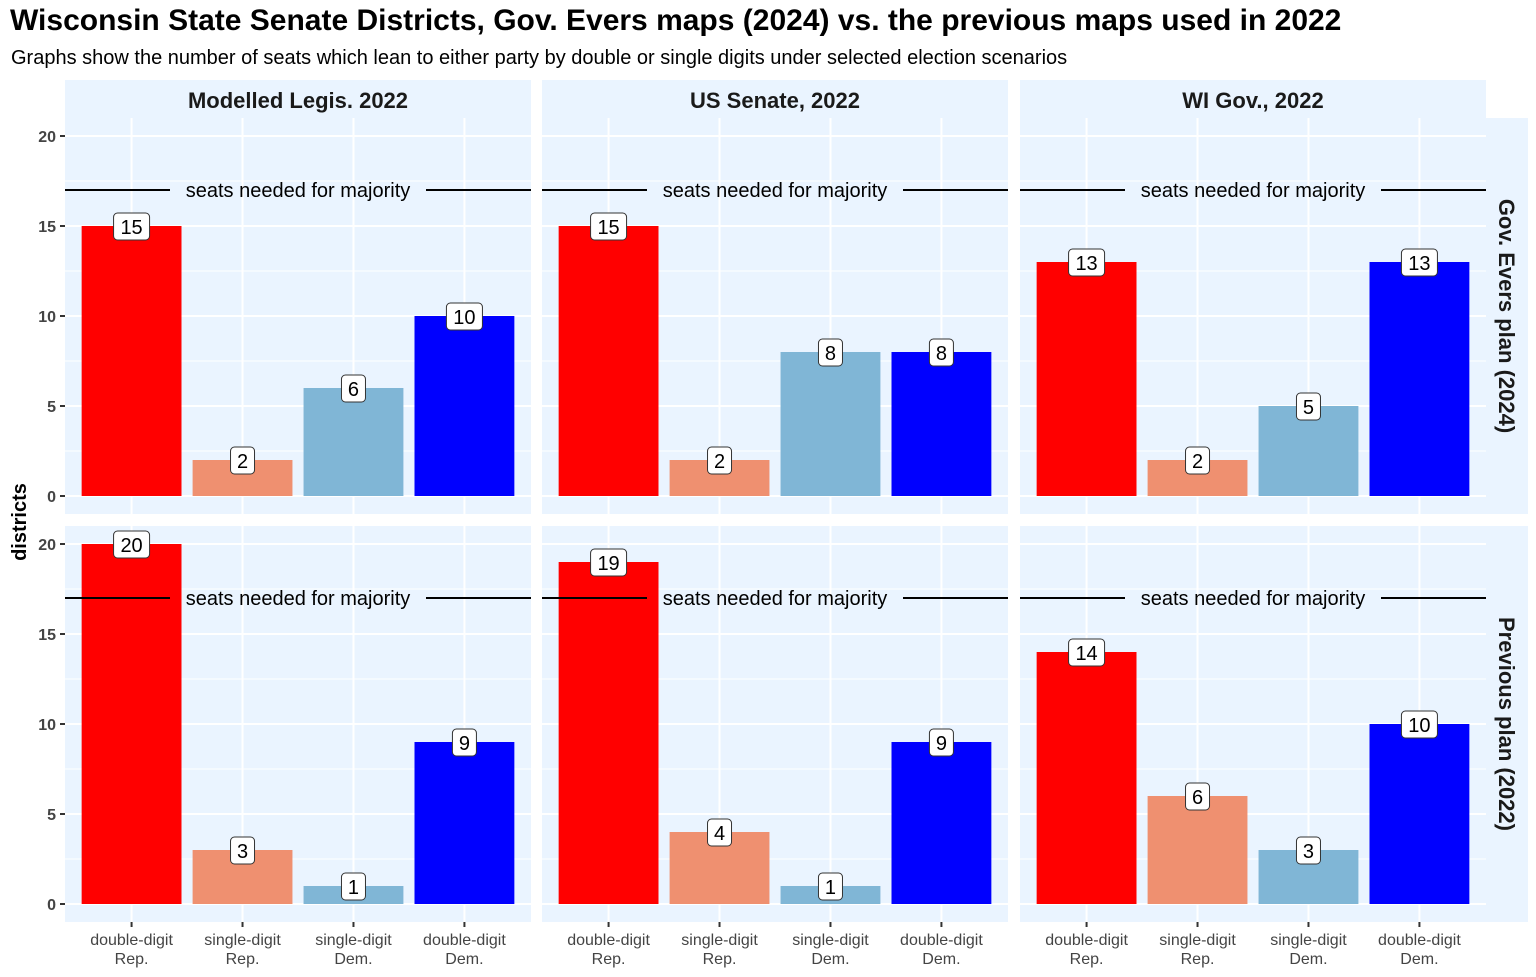  I want to click on data-label: 5, so click(1308, 408).